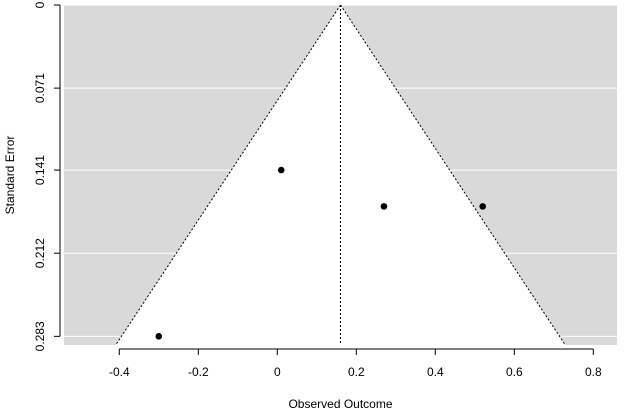 The height and width of the screenshot is (414, 624). What do you see at coordinates (40, 253) in the screenshot?
I see `y-tick-label-3: 0.212` at bounding box center [40, 253].